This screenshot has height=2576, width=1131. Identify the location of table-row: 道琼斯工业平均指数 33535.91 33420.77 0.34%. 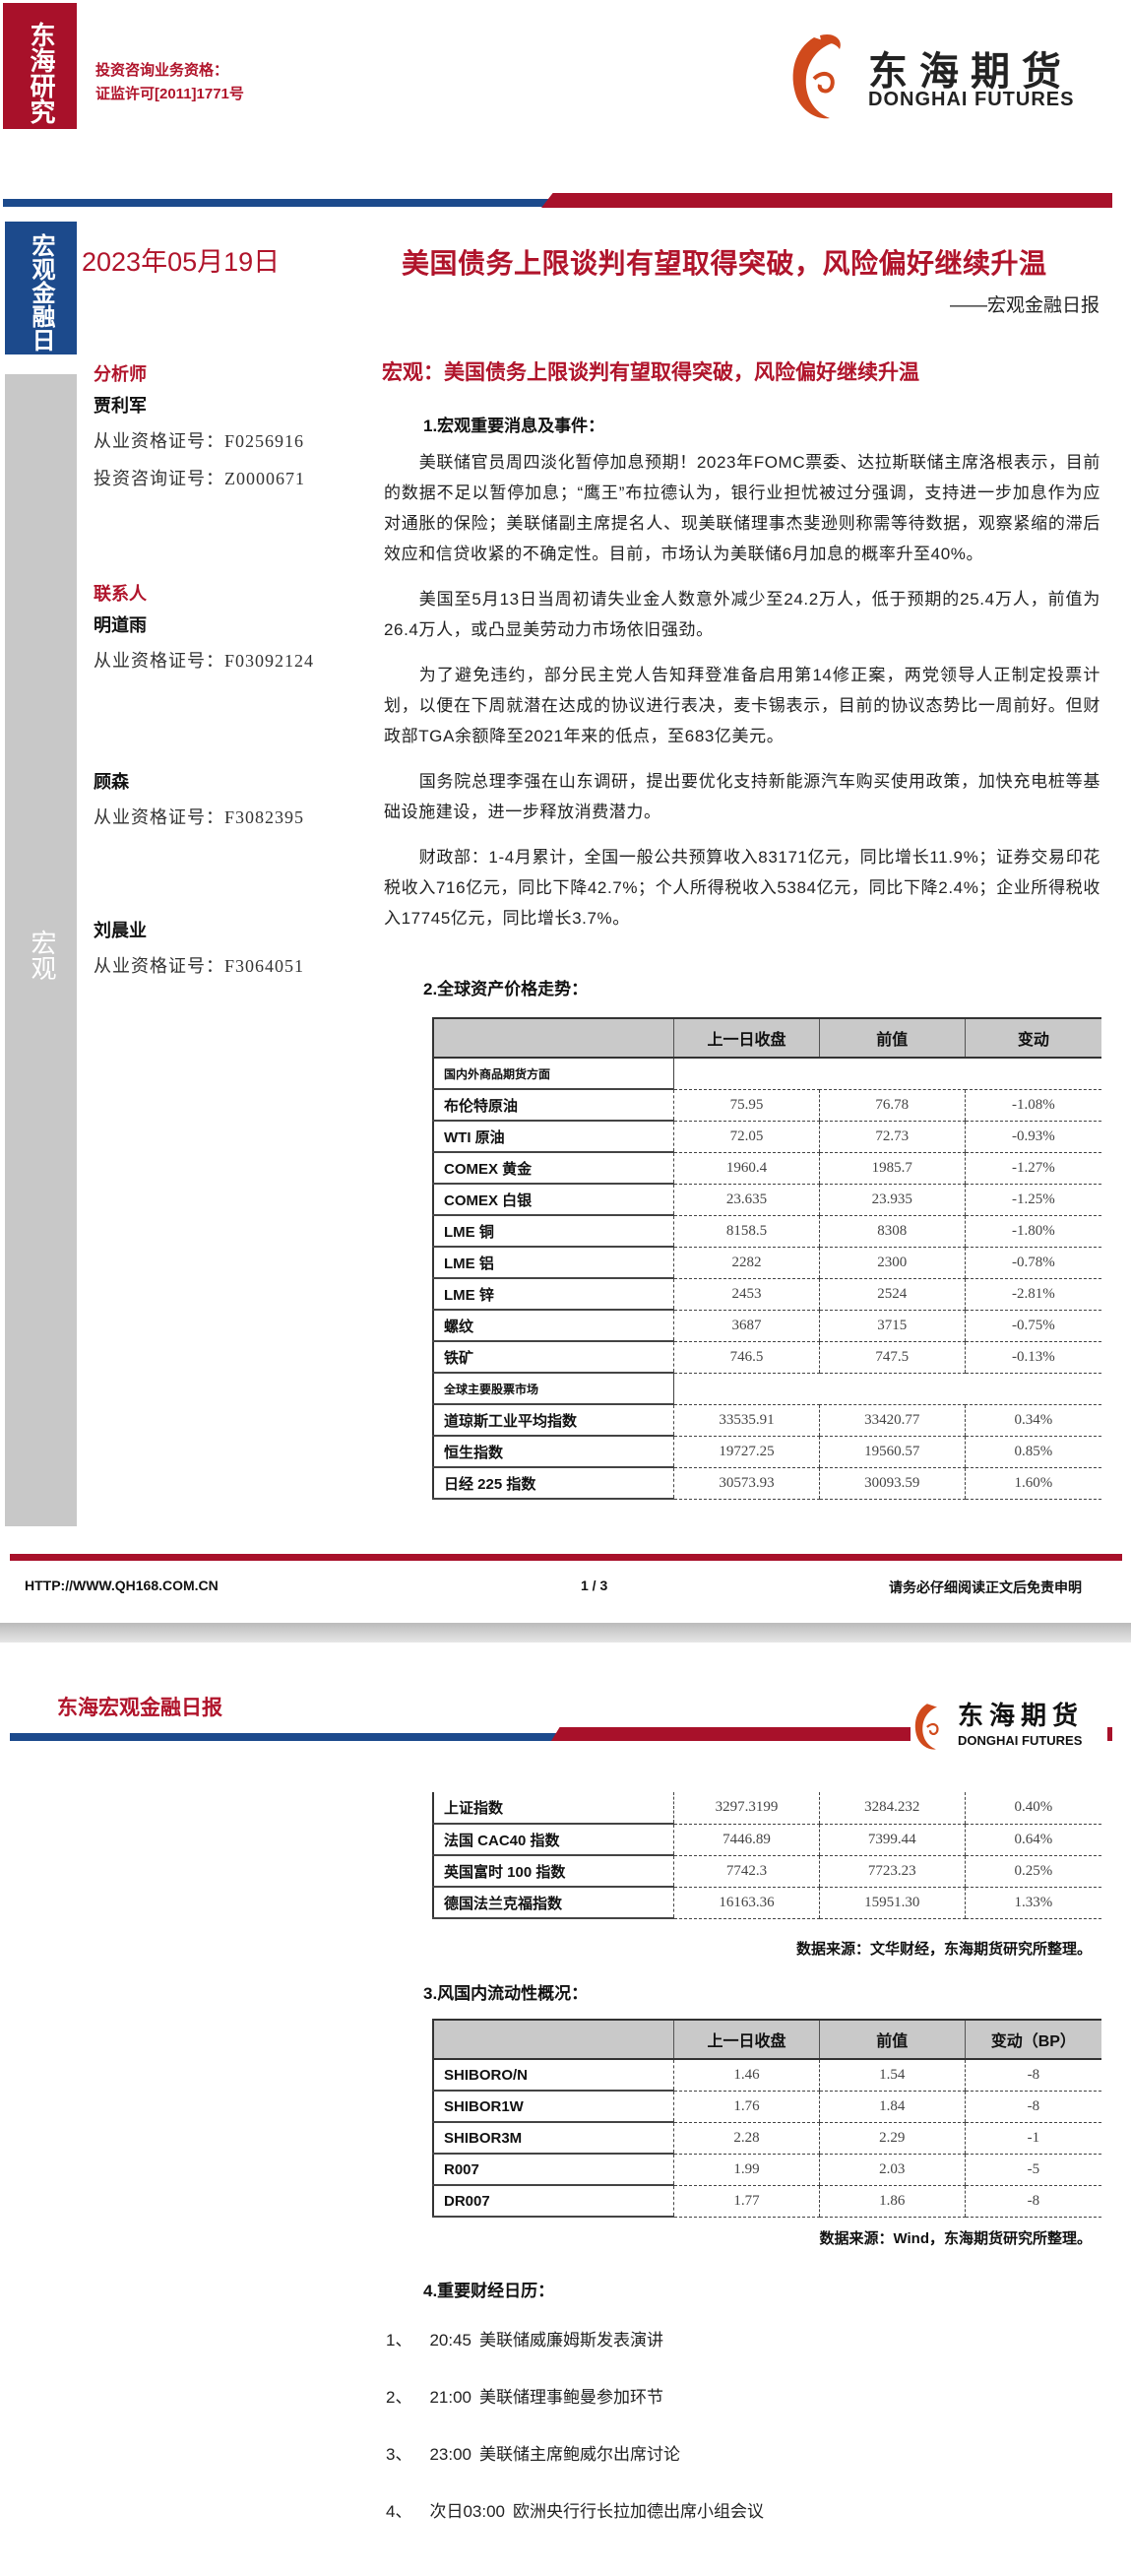
(767, 1420).